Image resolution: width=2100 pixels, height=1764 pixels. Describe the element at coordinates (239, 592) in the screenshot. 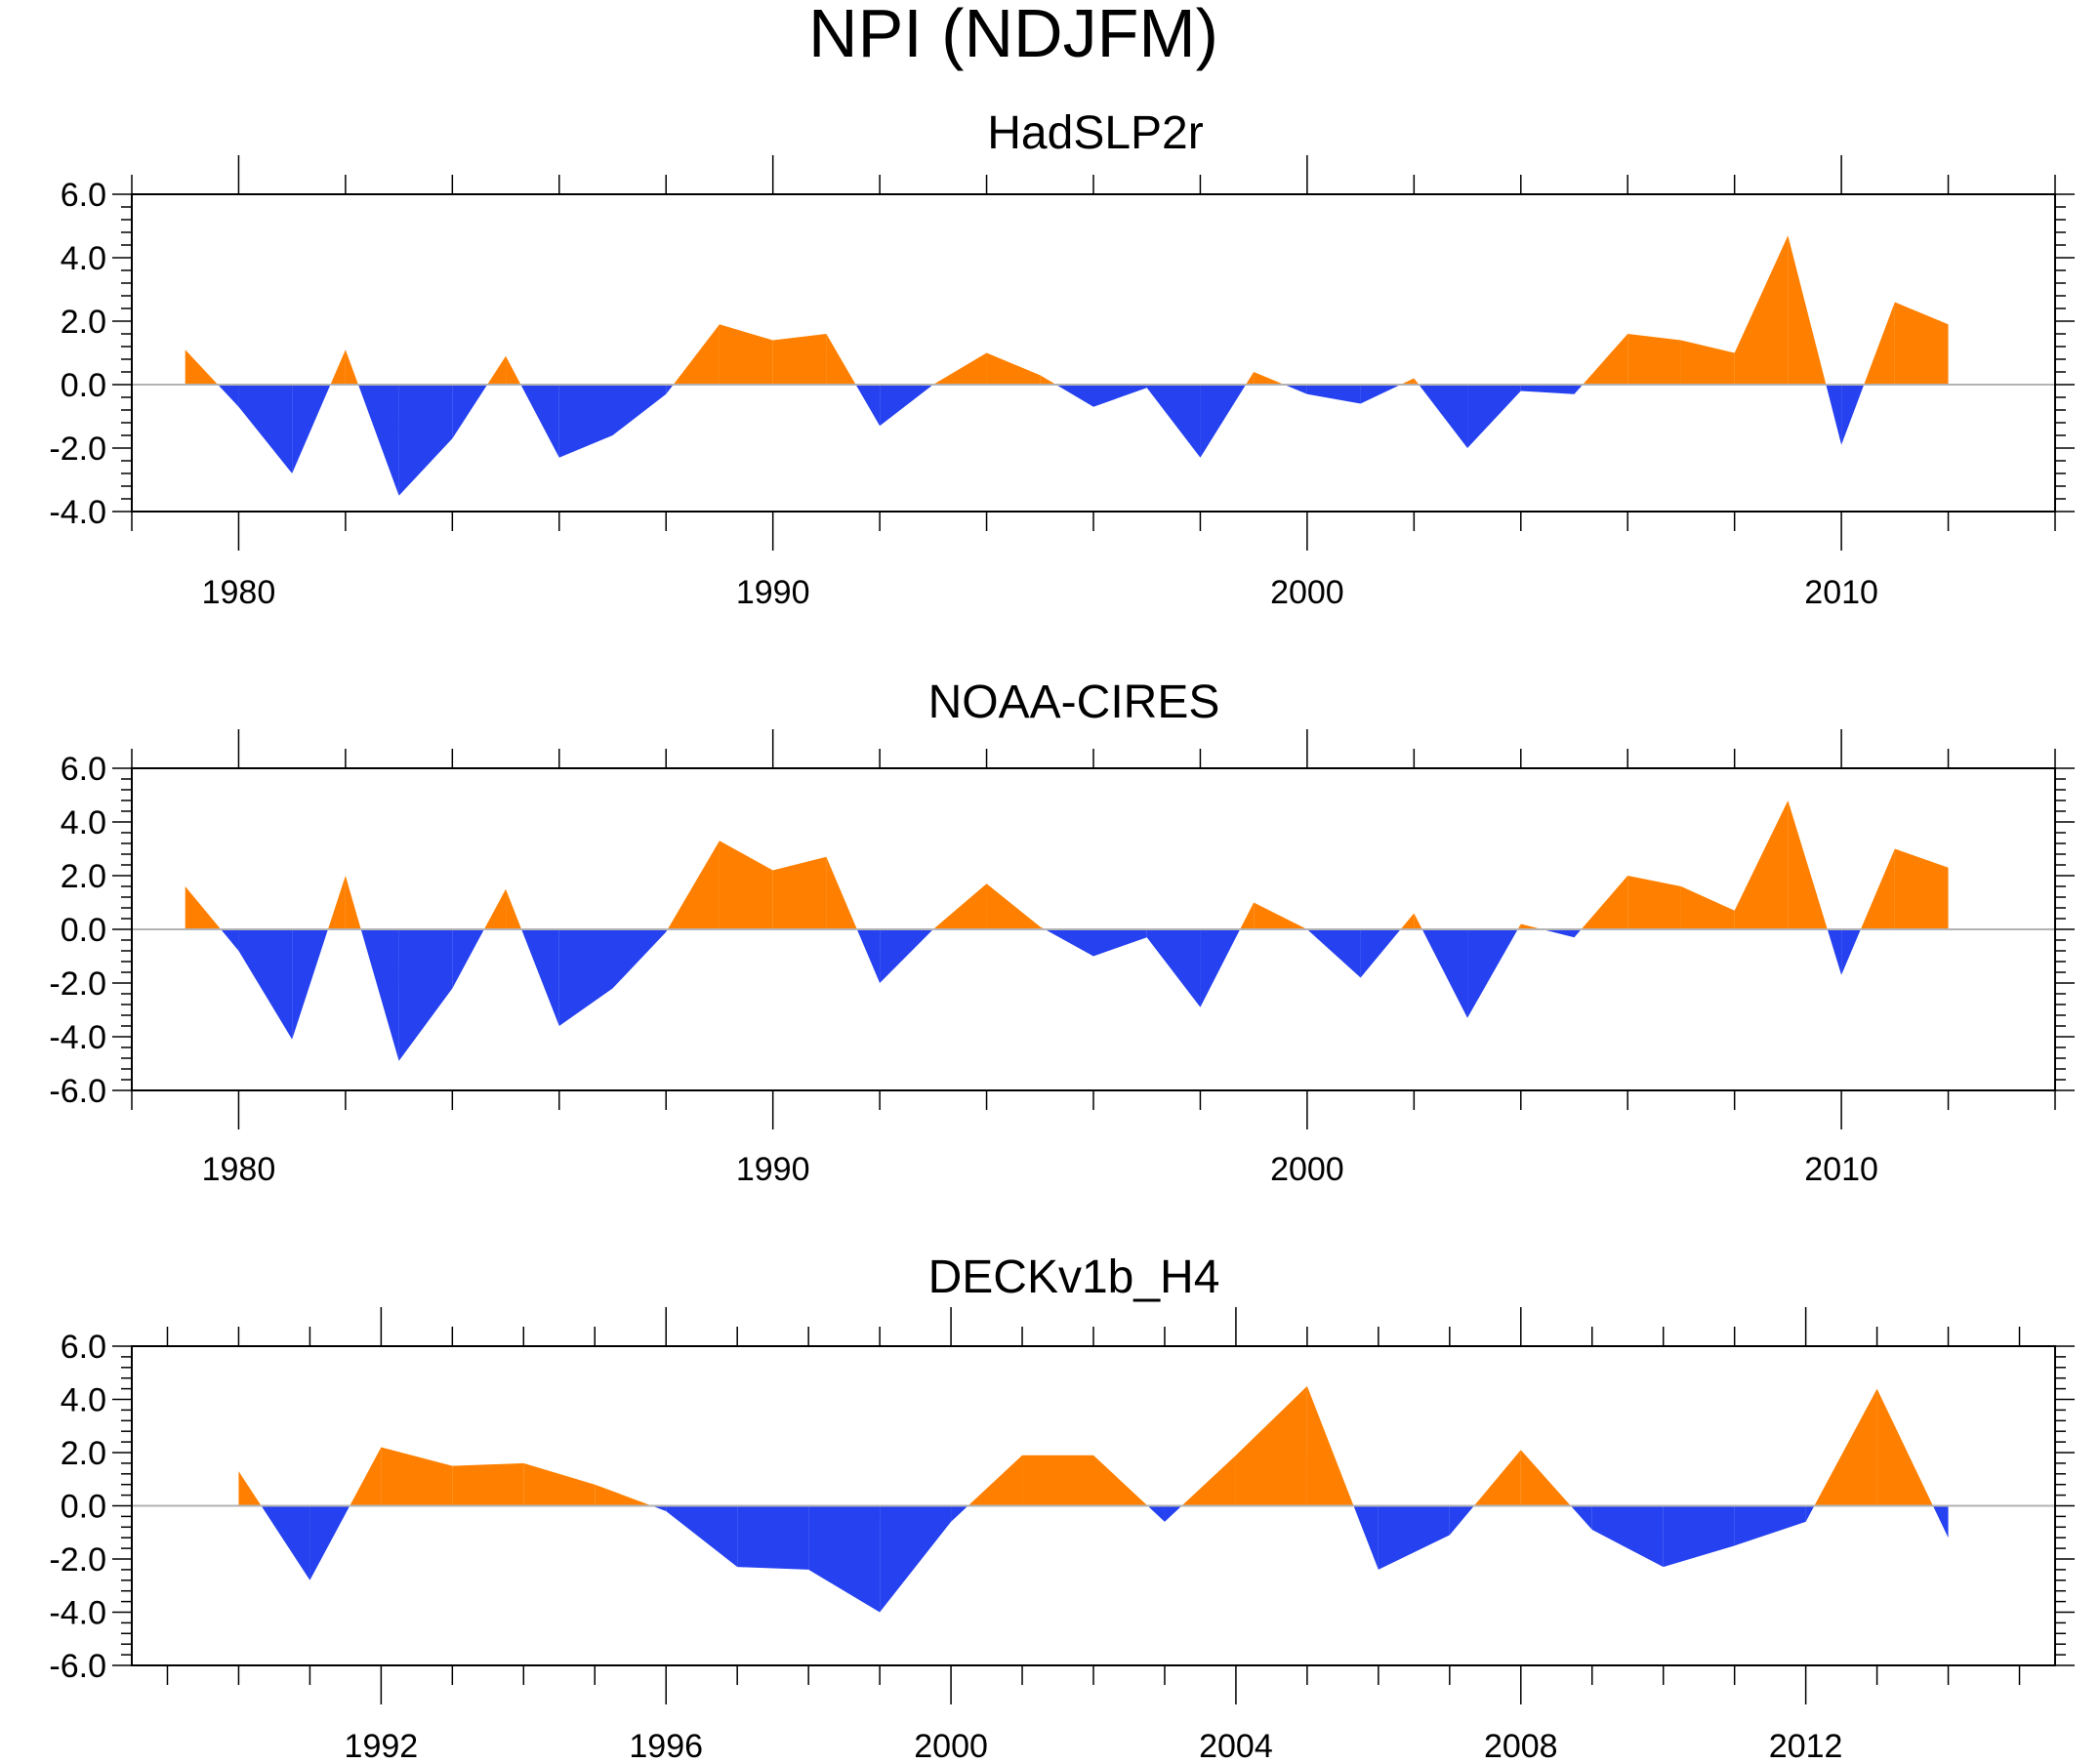

I see `x-tick-label: 1980` at that location.